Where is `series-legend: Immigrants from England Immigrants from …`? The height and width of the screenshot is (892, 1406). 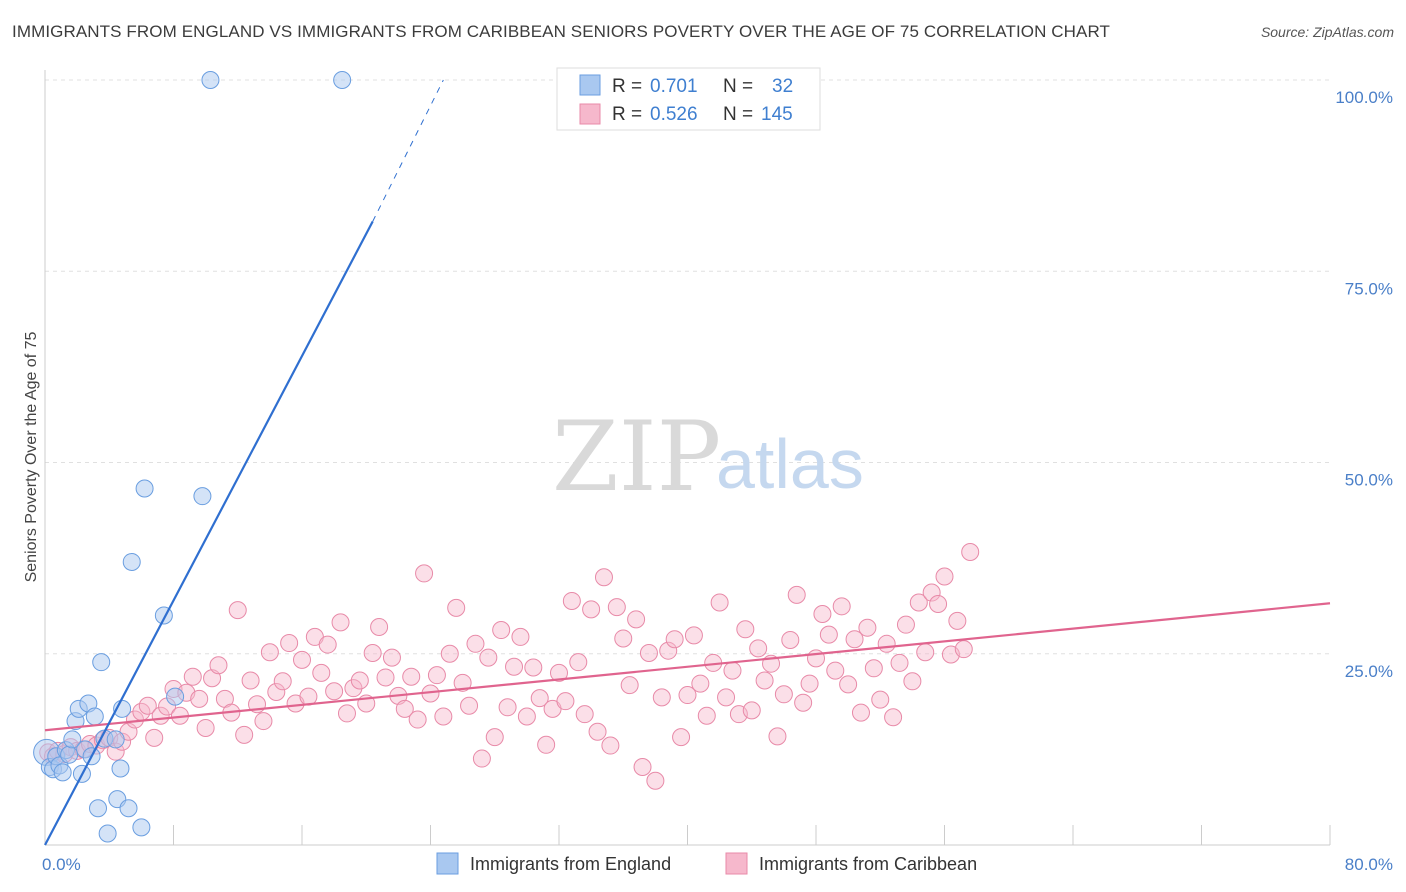 series-legend: Immigrants from England Immigrants from … is located at coordinates (706, 863).